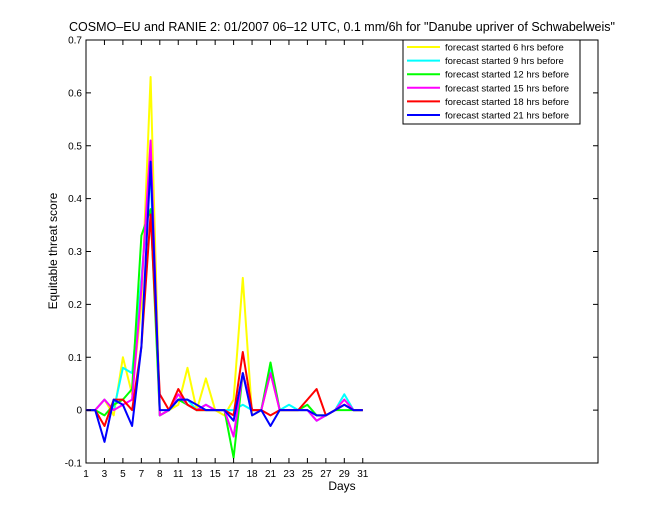 This screenshot has height=525, width=660. What do you see at coordinates (289, 474) in the screenshot?
I see `x-tick-label: 23` at bounding box center [289, 474].